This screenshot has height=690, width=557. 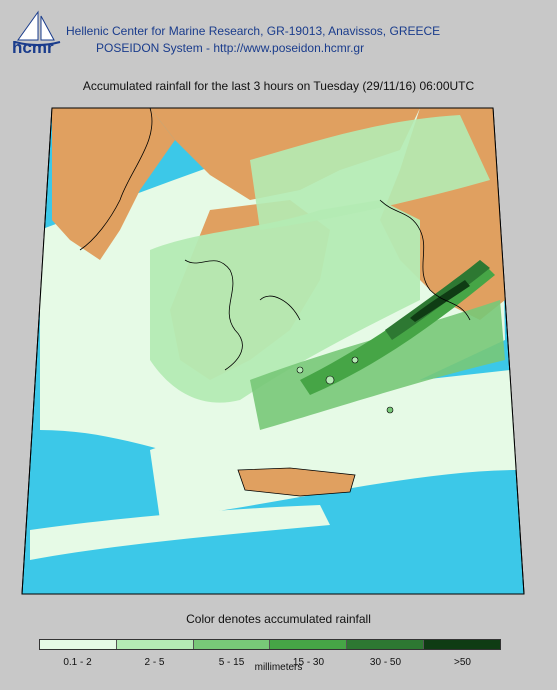 What do you see at coordinates (278, 667) in the screenshot?
I see `legend-units: millimeters` at bounding box center [278, 667].